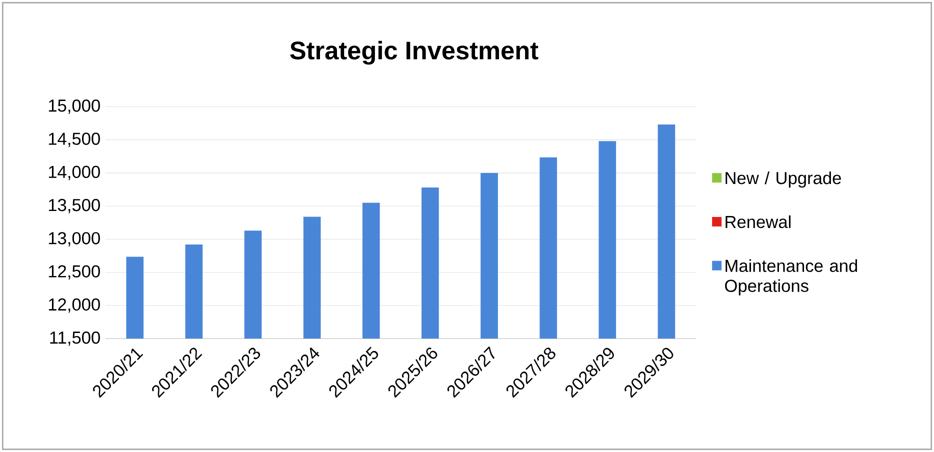 This screenshot has height=452, width=934. Describe the element at coordinates (74, 305) in the screenshot. I see `y-tick-label: 12,000` at that location.